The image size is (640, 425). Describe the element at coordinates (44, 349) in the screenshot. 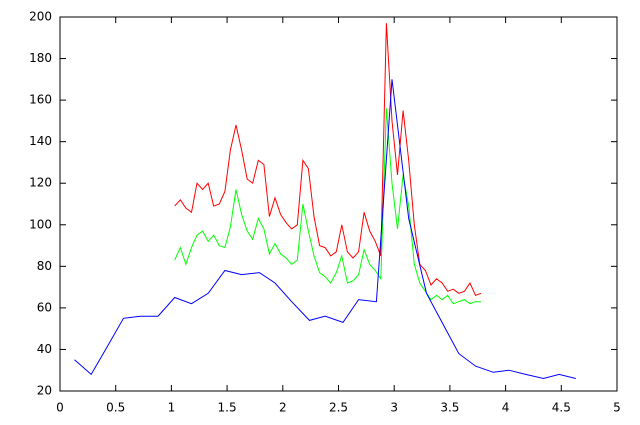

I see `y-tick-label: 40` at that location.